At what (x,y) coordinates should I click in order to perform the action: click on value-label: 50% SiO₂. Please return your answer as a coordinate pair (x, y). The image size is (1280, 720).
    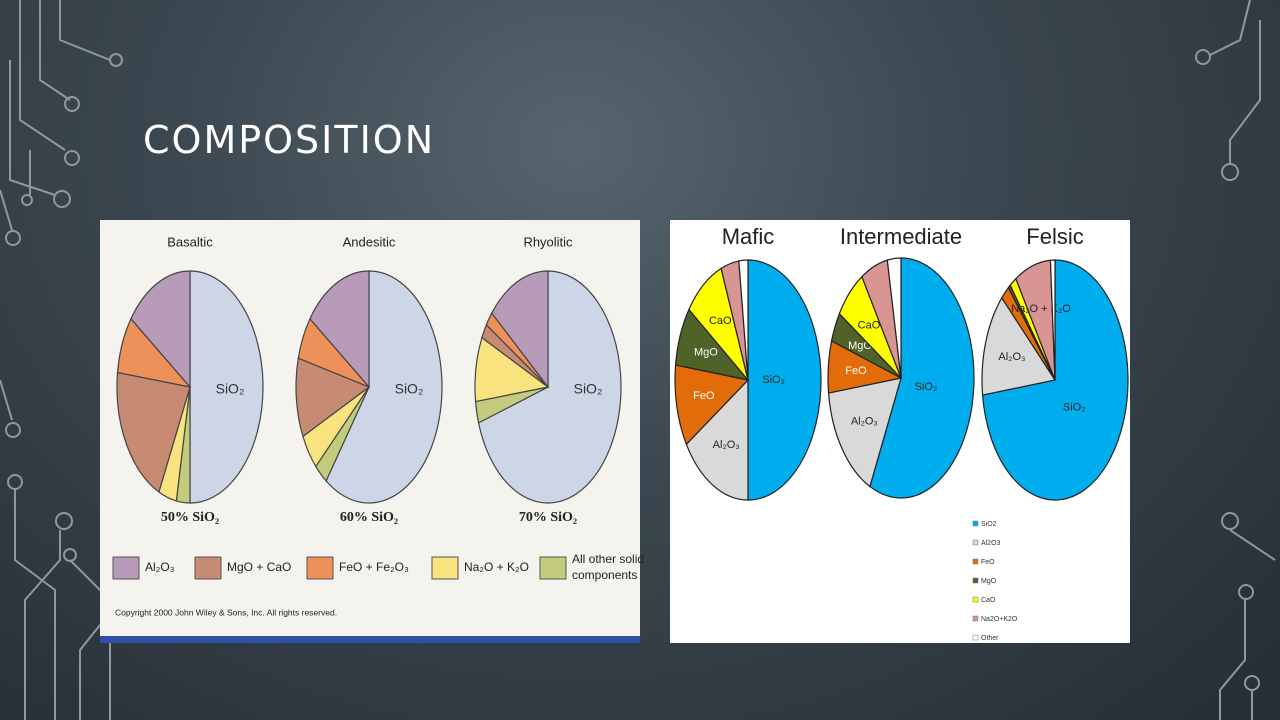
    Looking at the image, I should click on (190, 517).